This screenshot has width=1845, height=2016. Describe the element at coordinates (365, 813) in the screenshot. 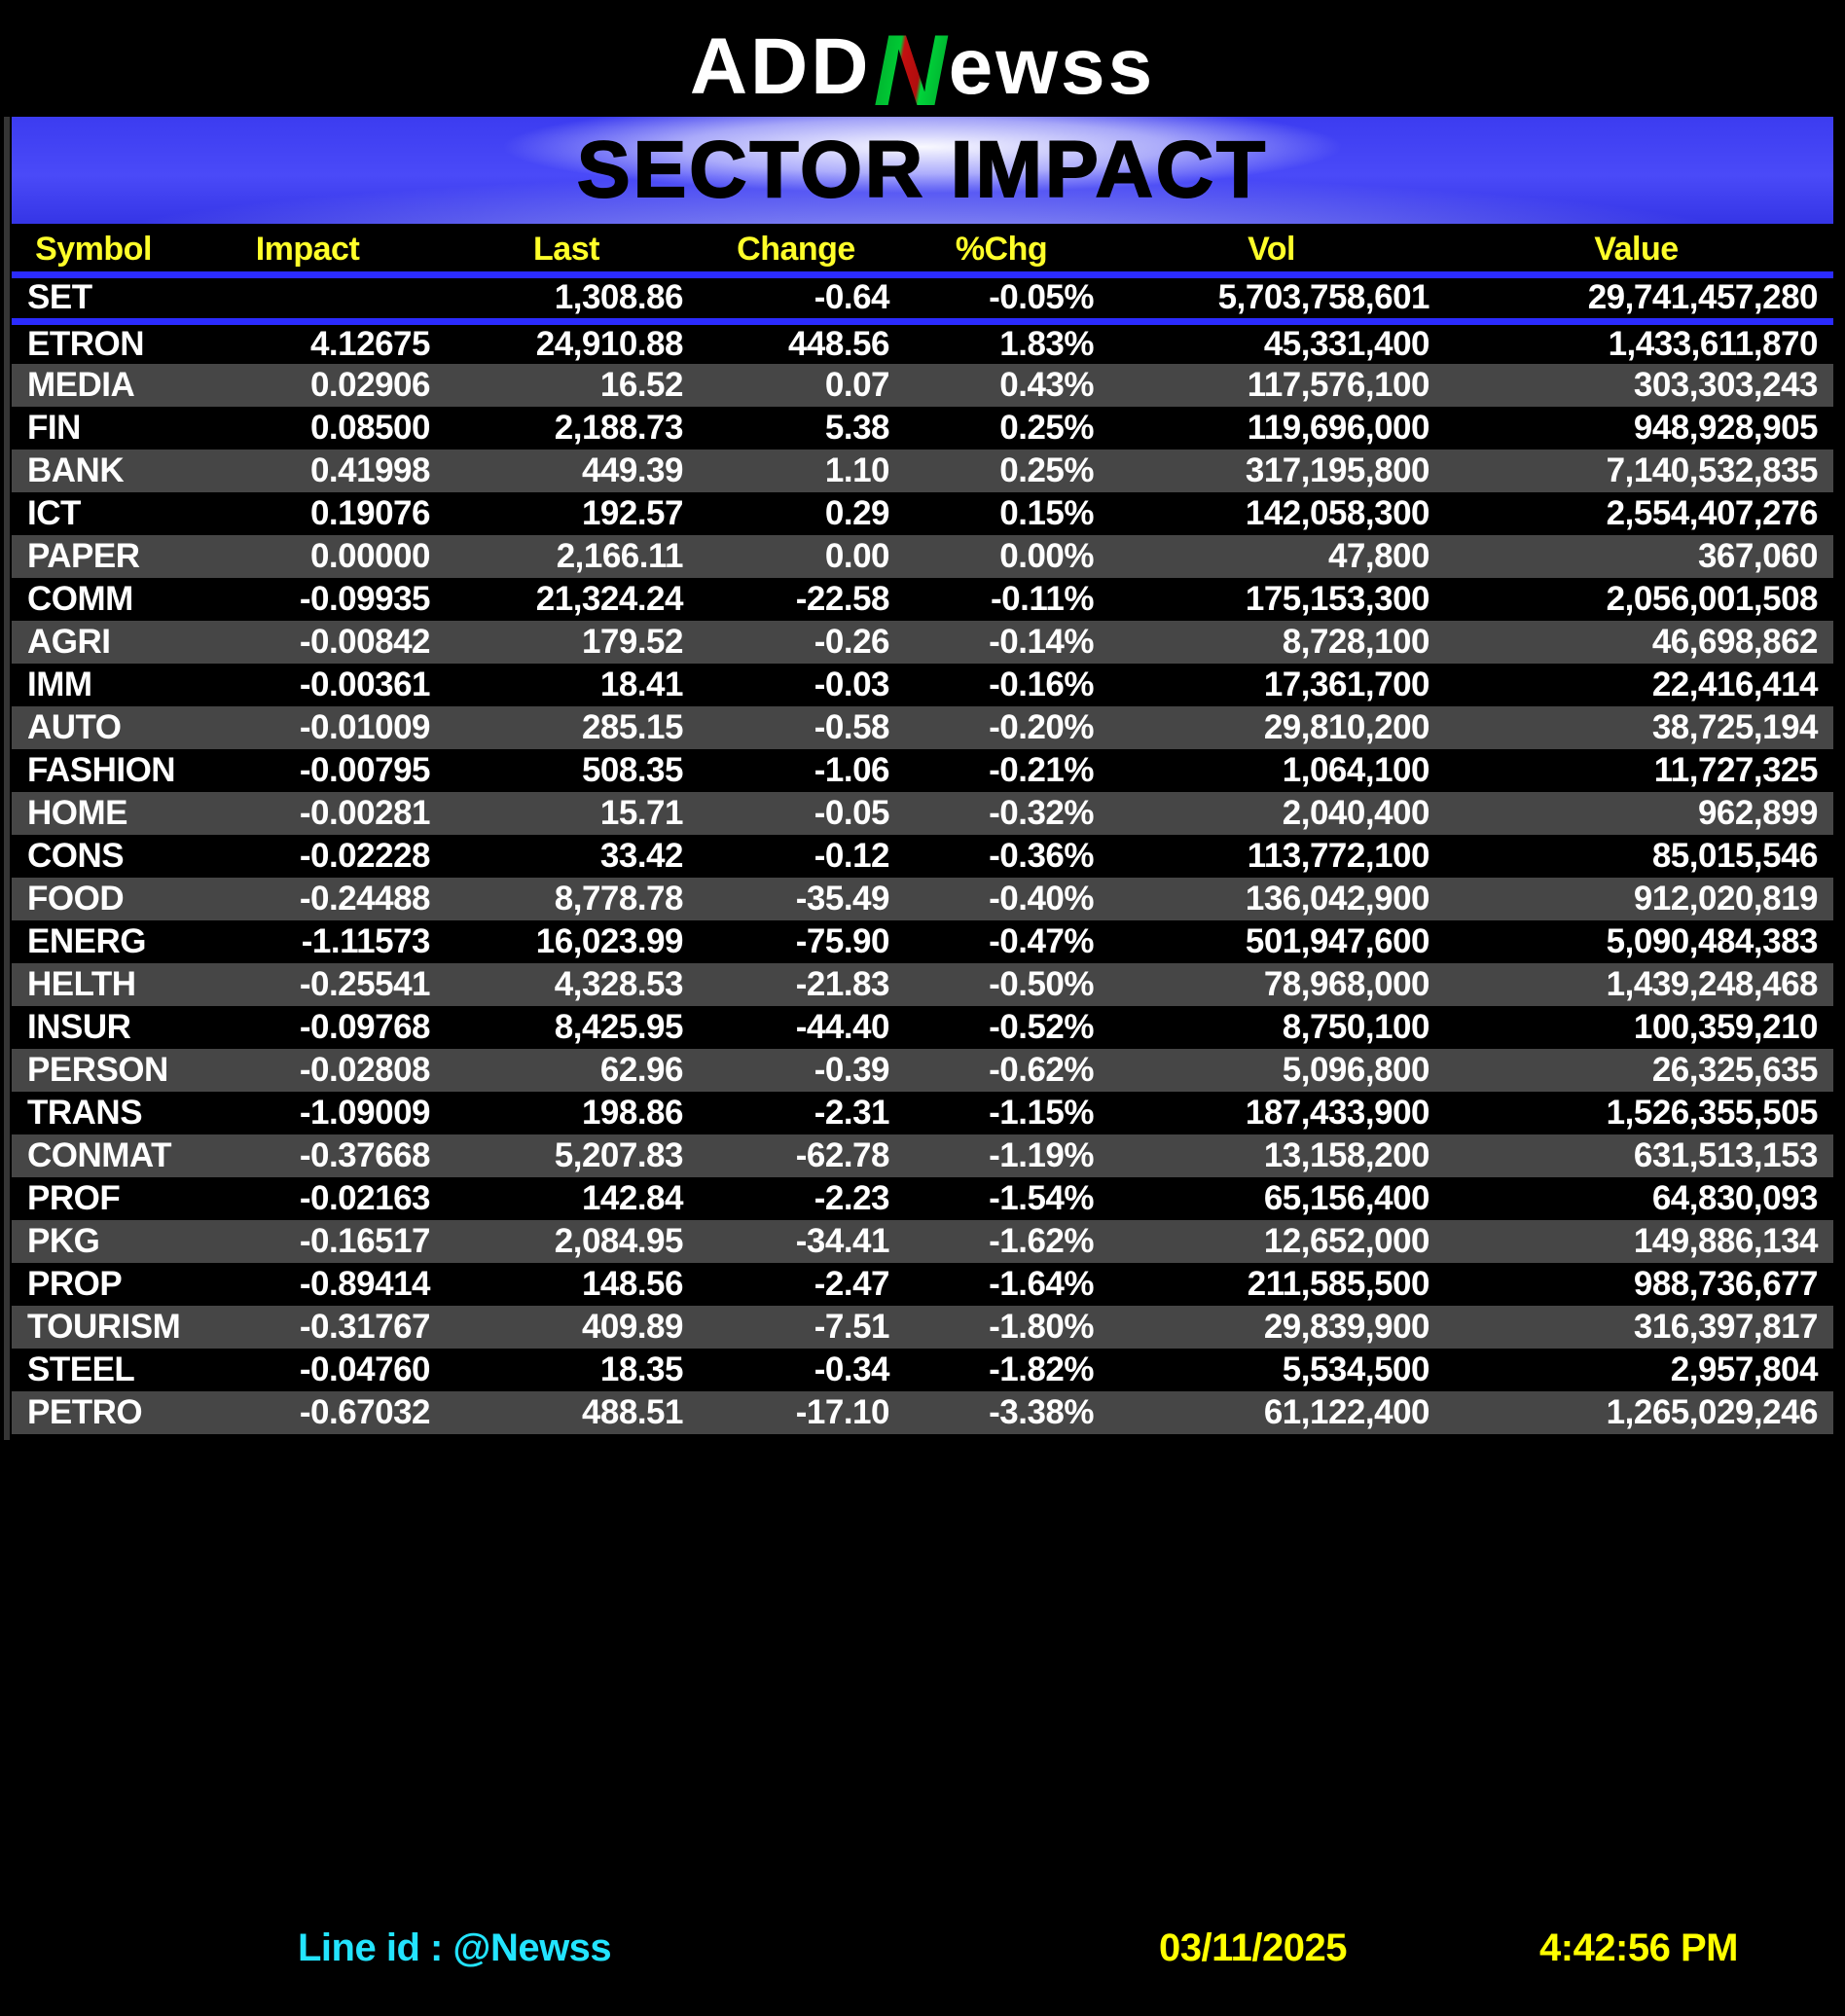

I see `impact-cell: -0.00281` at that location.